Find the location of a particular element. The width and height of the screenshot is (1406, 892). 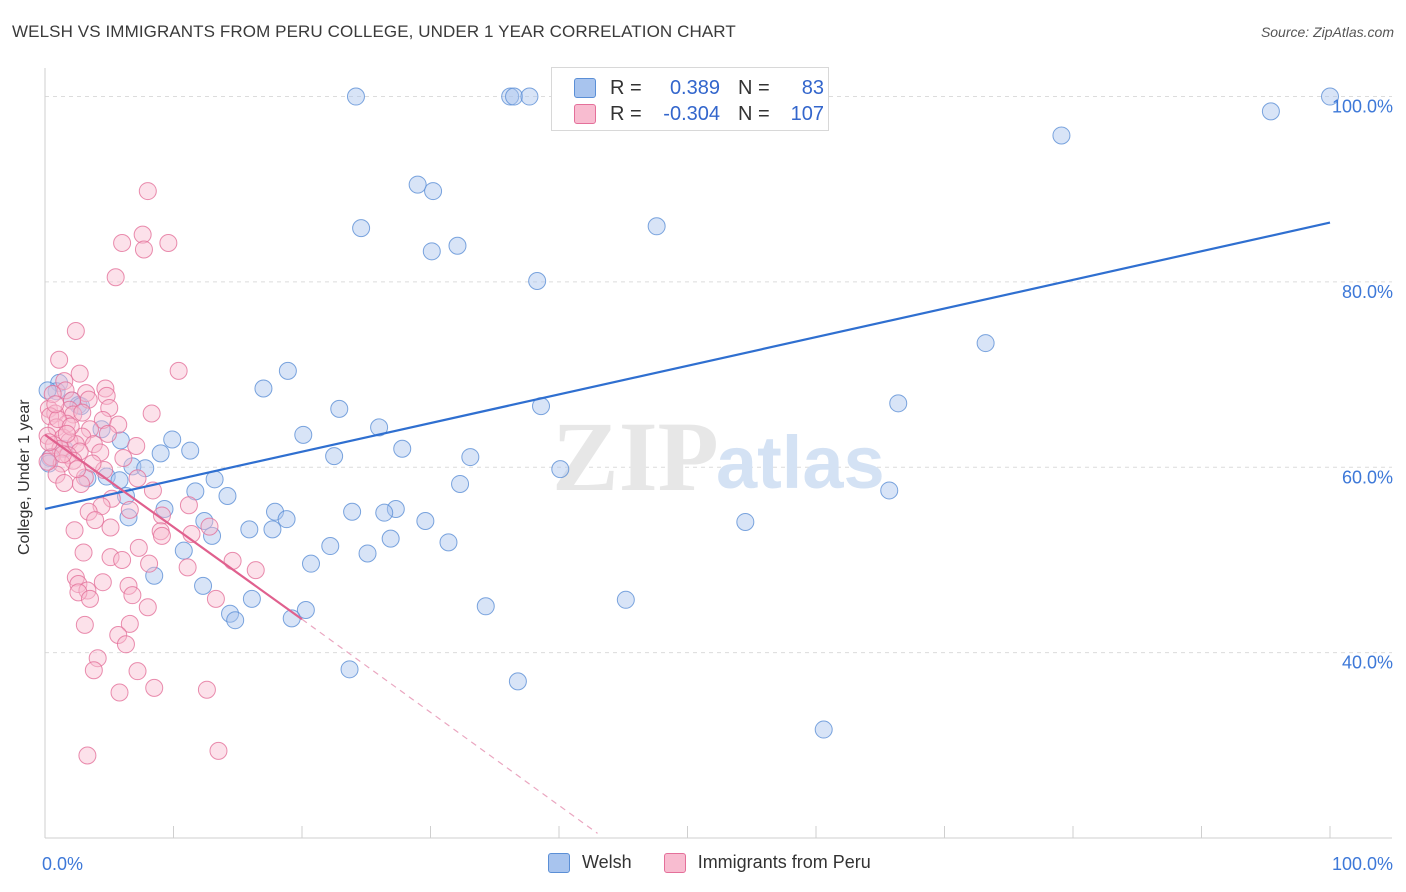

legend-r-value: -0.304 is located at coordinates (691, 113).